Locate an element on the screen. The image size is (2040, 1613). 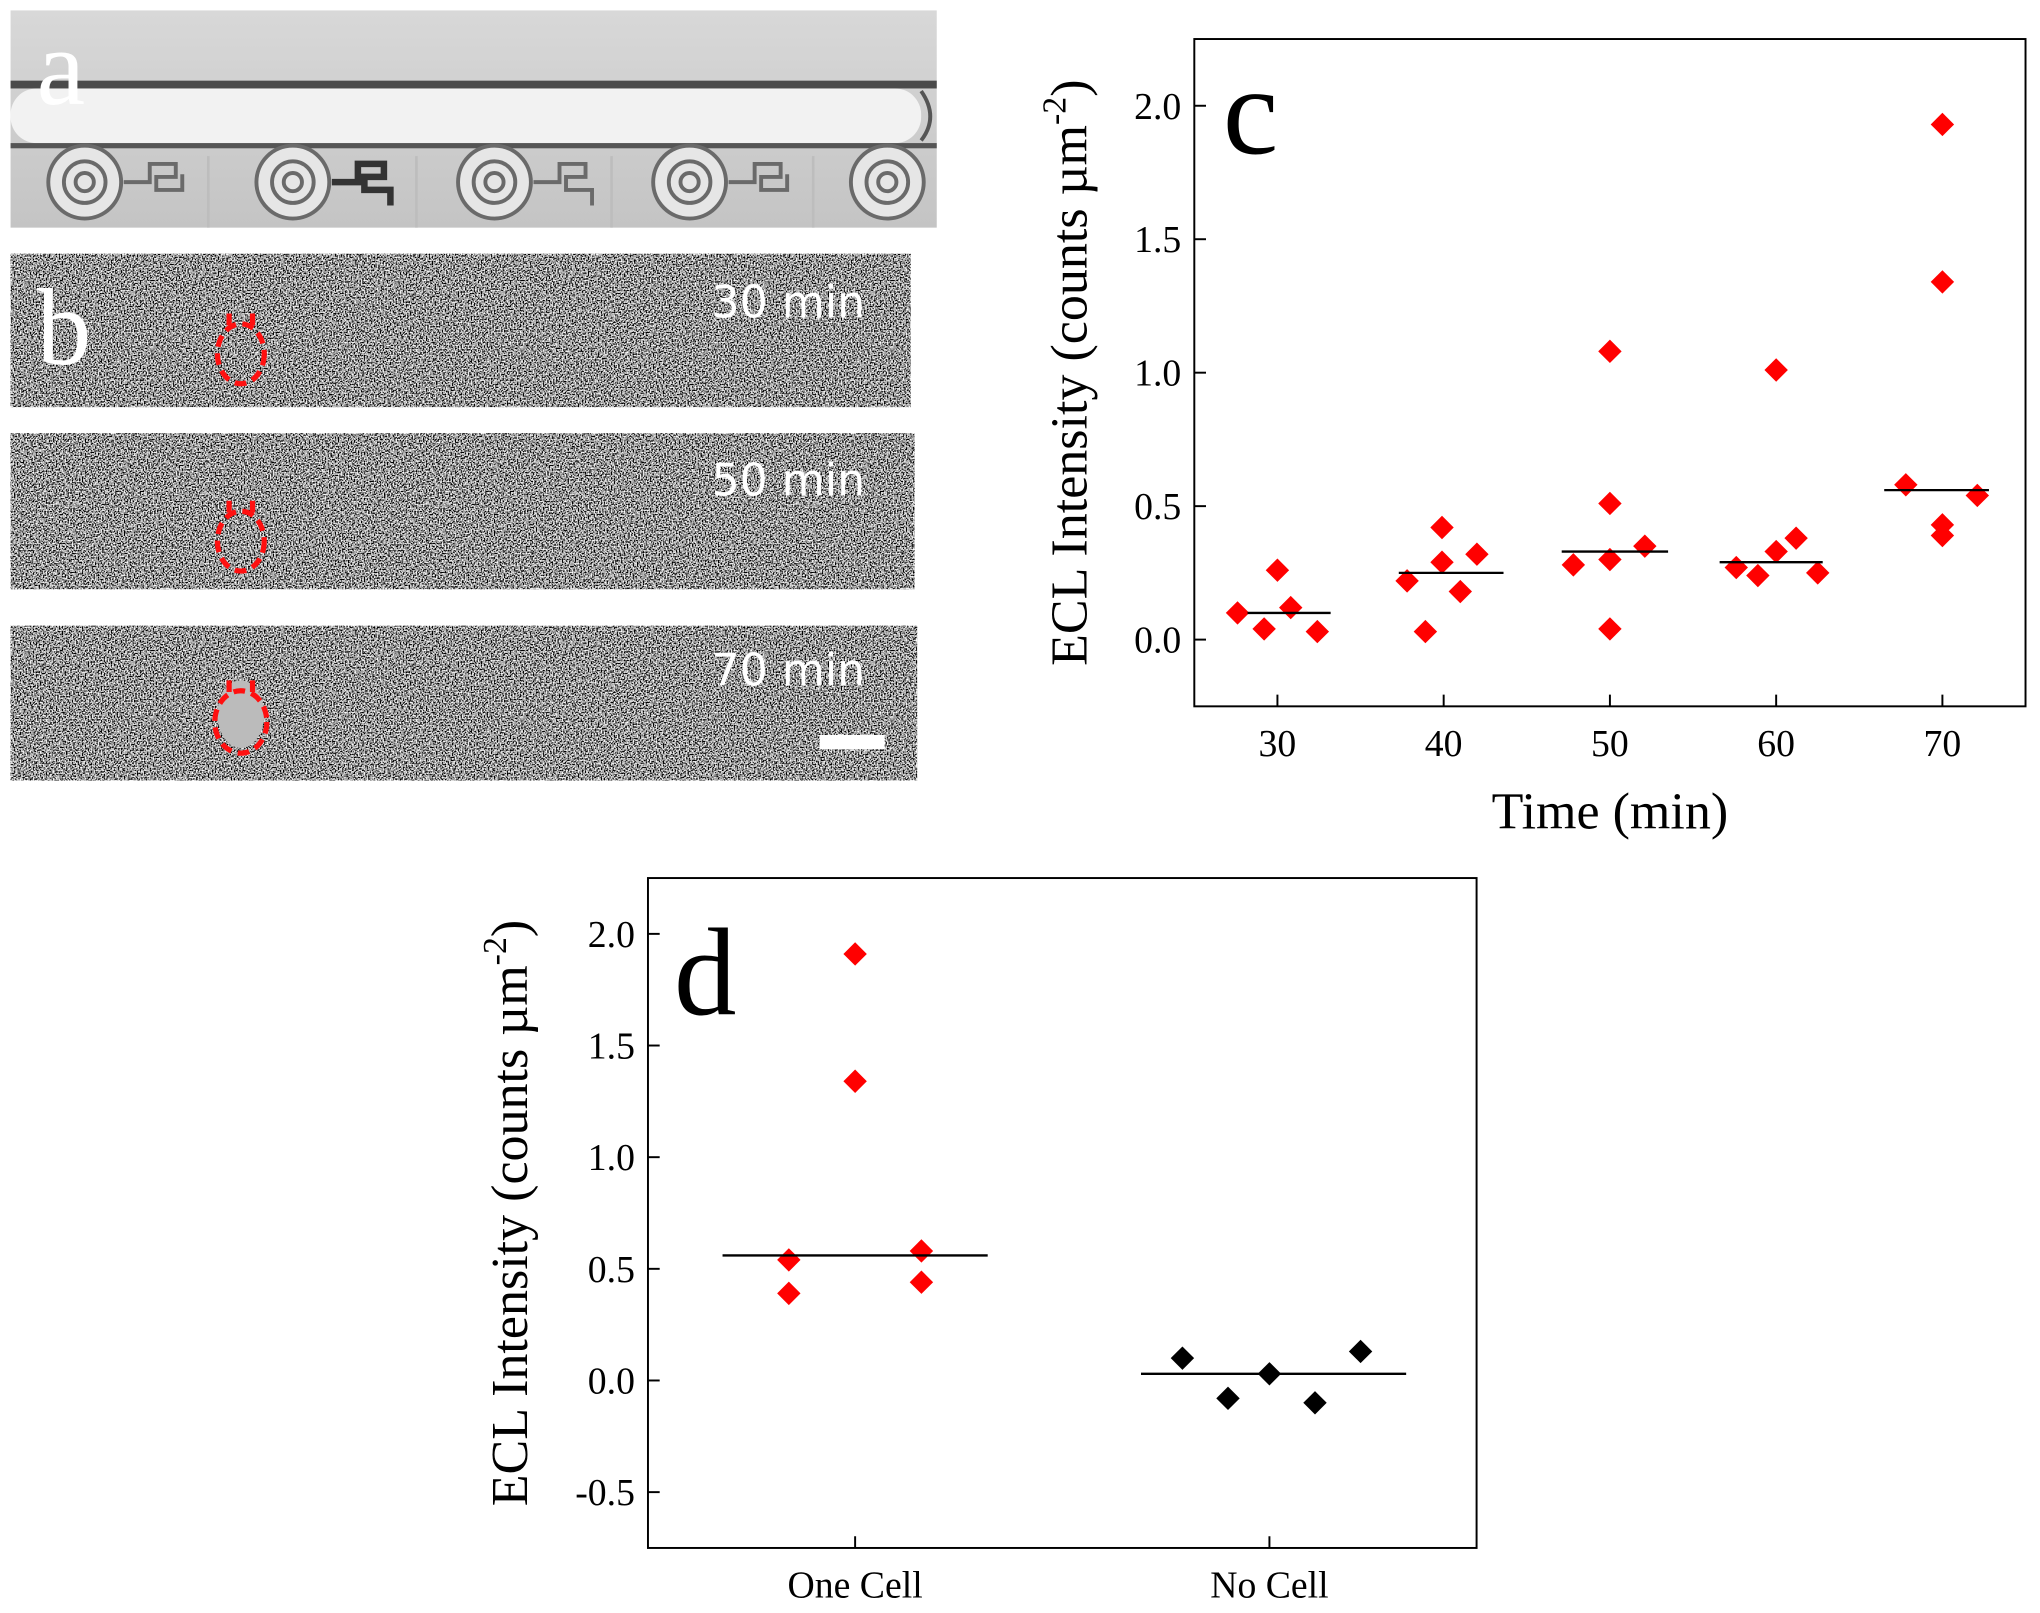
channel-end is located at coordinates (926, 115).